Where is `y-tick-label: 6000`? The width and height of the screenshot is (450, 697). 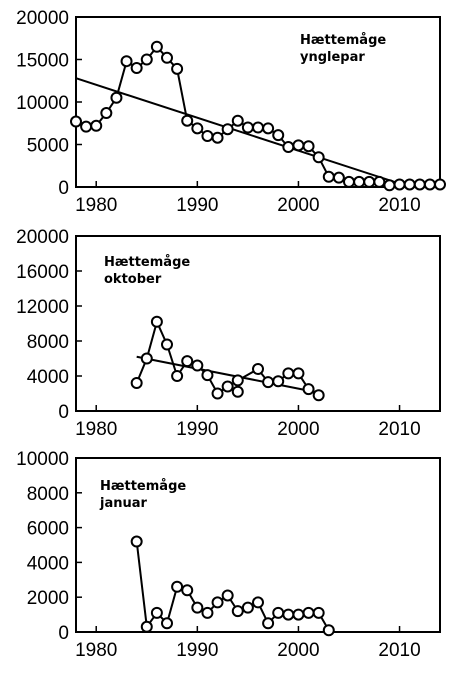 y-tick-label: 6000 is located at coordinates (48, 529).